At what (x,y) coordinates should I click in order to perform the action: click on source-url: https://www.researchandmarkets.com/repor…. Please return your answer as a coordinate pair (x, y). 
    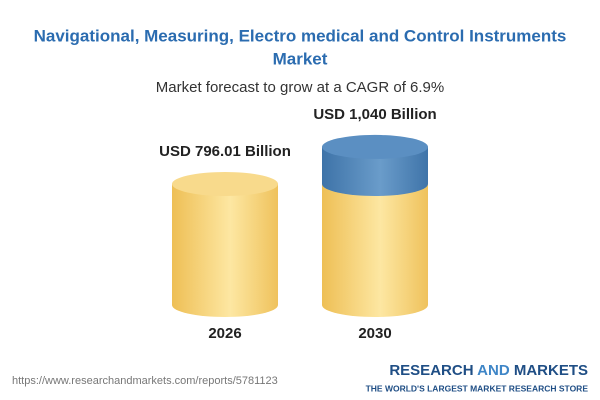
    Looking at the image, I should click on (145, 381).